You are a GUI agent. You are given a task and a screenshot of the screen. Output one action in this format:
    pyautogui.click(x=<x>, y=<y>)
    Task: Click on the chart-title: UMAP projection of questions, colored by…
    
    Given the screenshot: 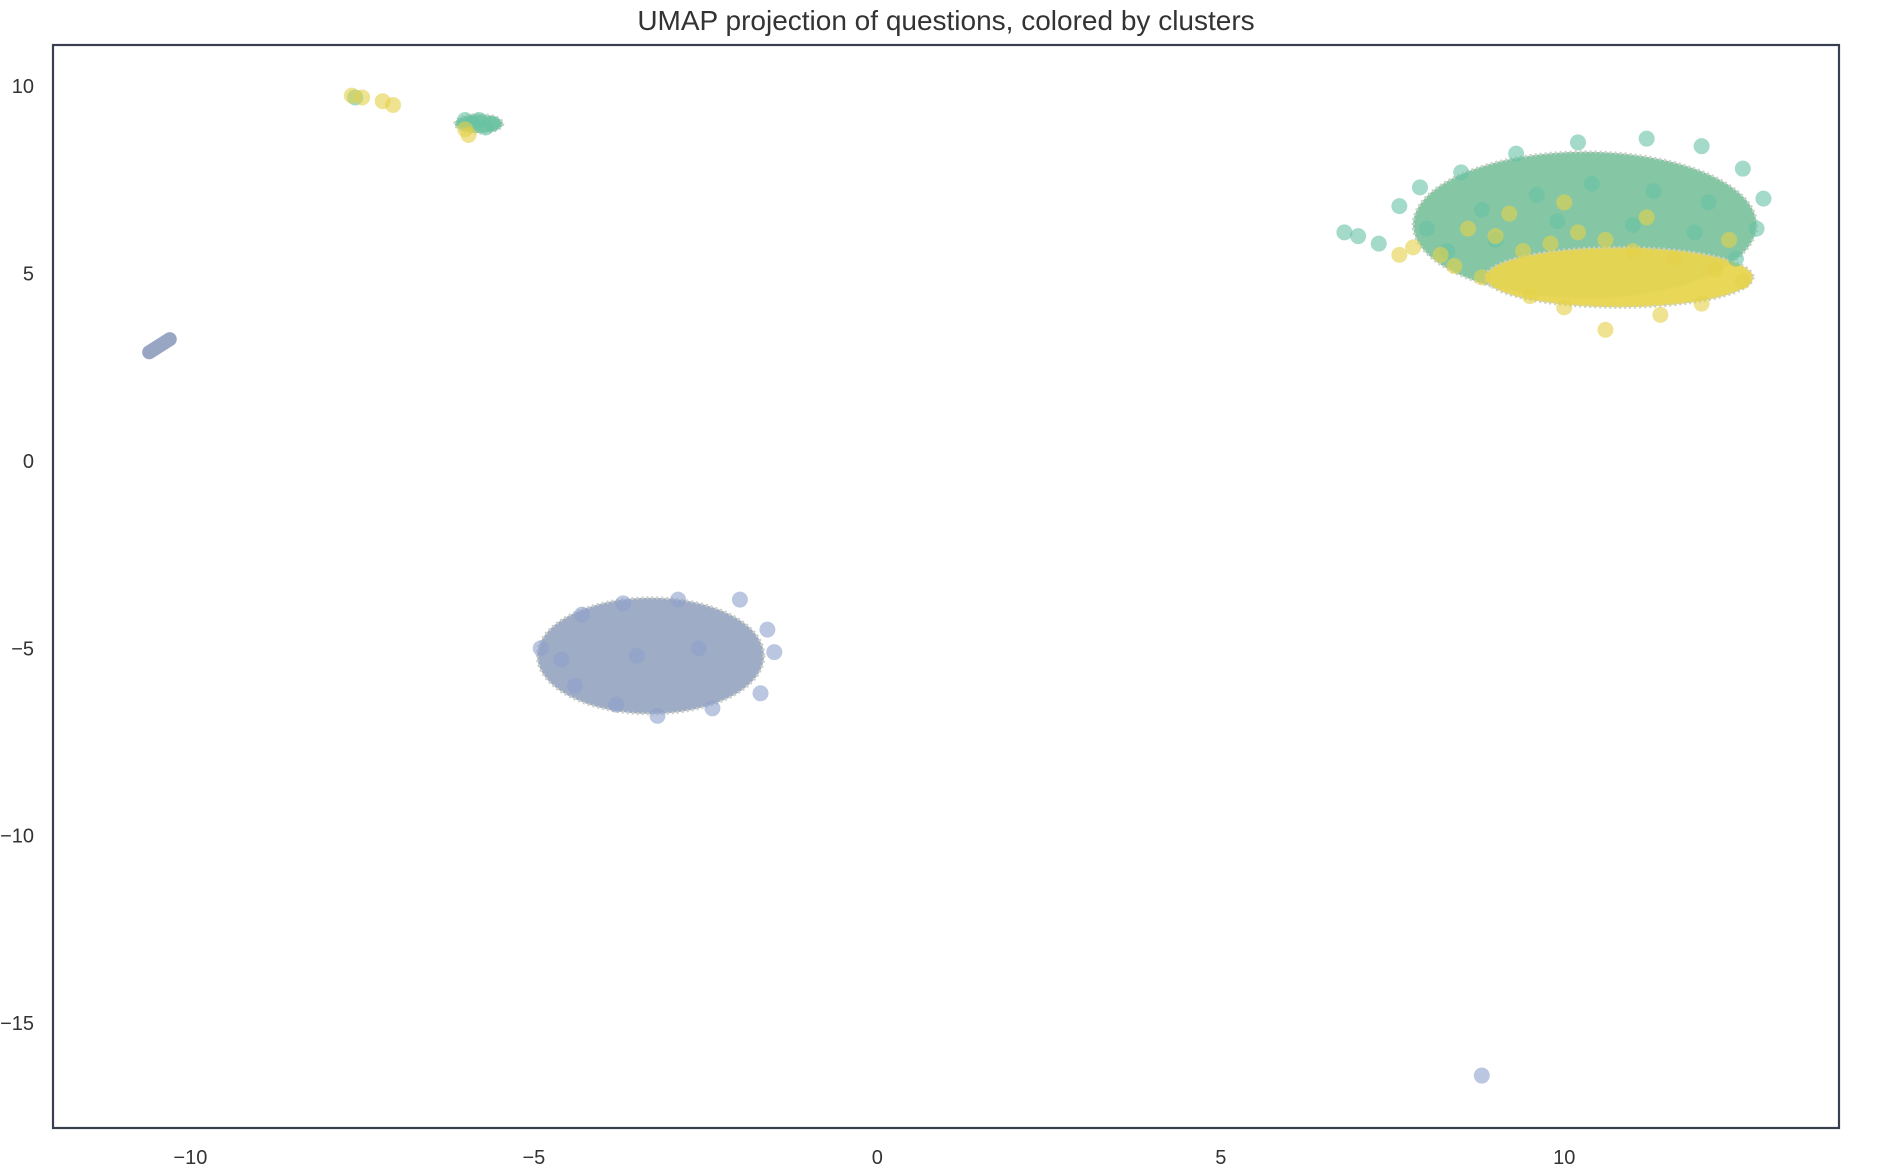 What is the action you would take?
    pyautogui.click(x=945, y=20)
    